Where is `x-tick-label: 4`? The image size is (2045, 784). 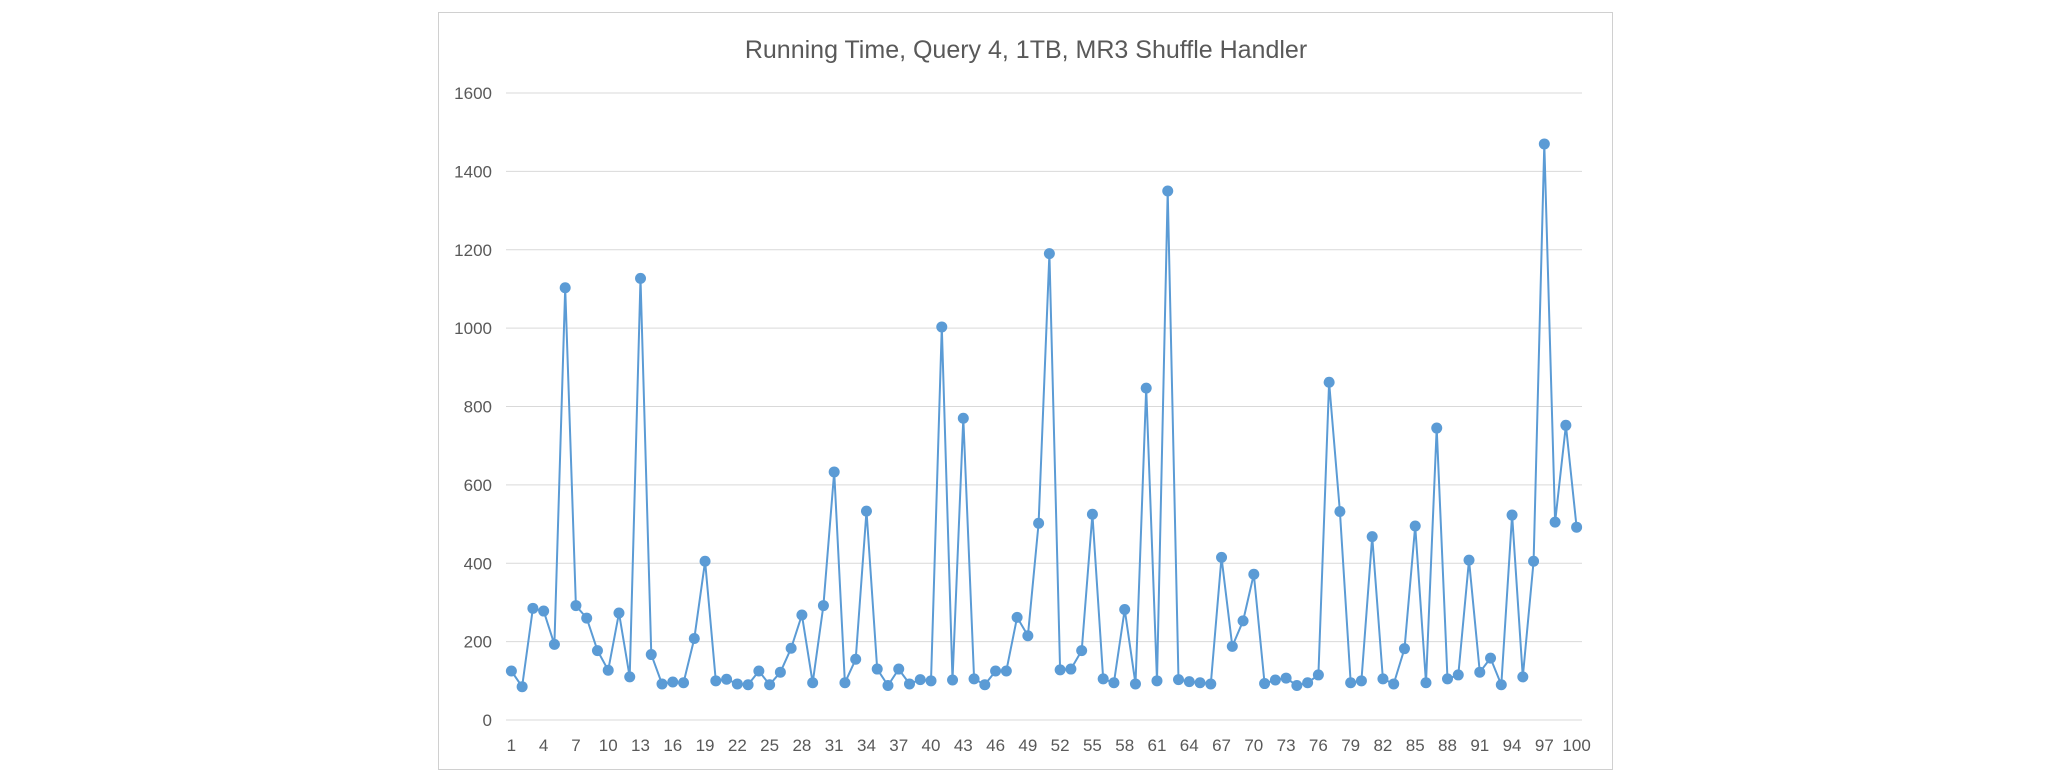 x-tick-label: 4 is located at coordinates (543, 745).